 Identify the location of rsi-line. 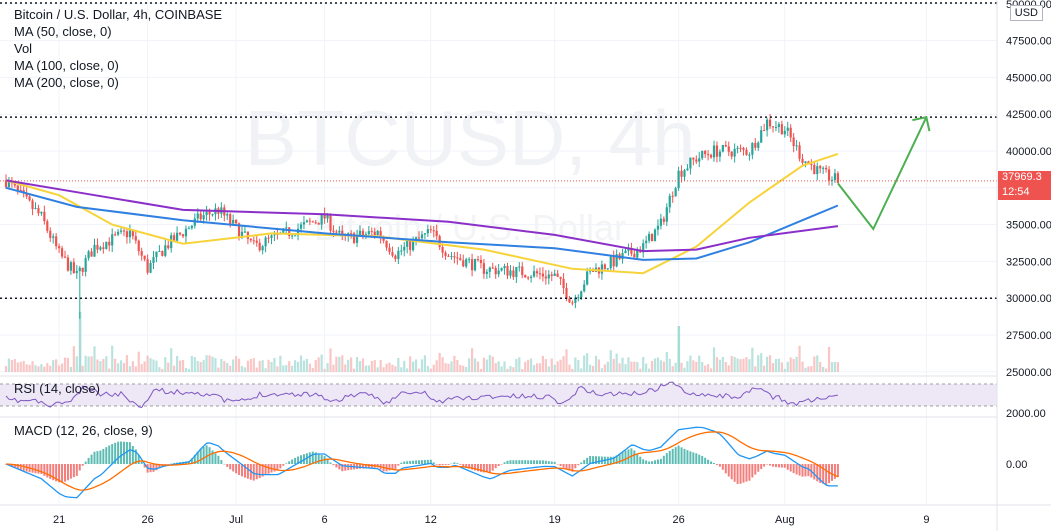
(421, 395).